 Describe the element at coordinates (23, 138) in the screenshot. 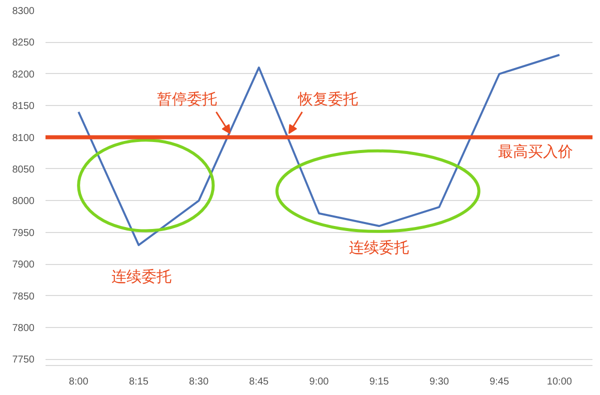

I see `y-tick-label: 8100` at that location.